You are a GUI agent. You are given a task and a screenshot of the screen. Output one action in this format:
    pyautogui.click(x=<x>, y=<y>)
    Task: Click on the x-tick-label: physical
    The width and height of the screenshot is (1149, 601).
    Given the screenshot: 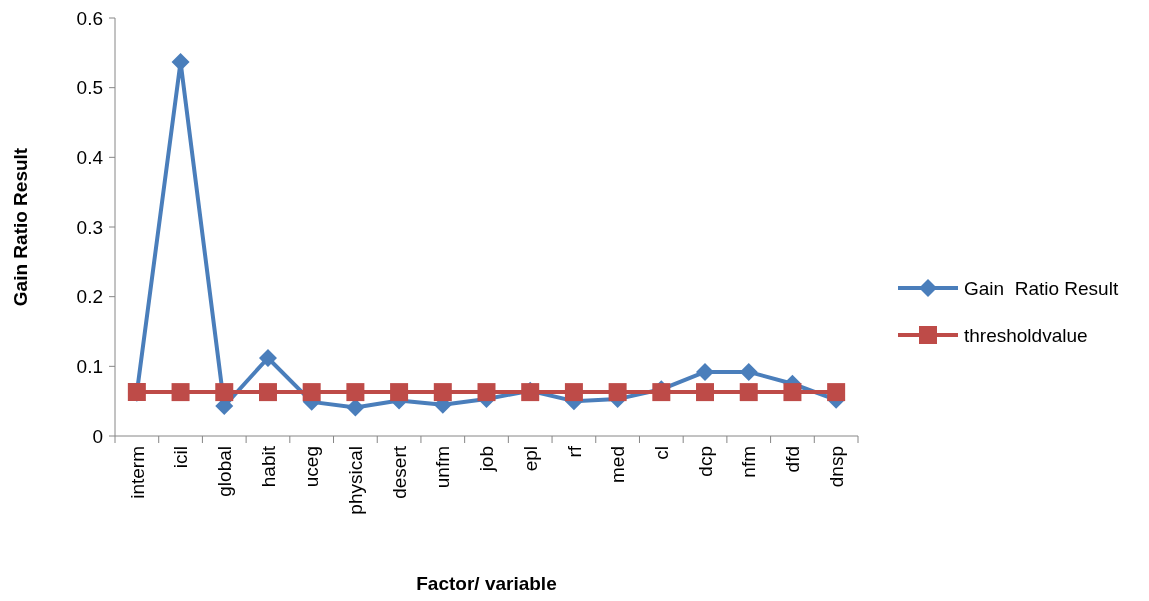 What is the action you would take?
    pyautogui.click(x=356, y=480)
    